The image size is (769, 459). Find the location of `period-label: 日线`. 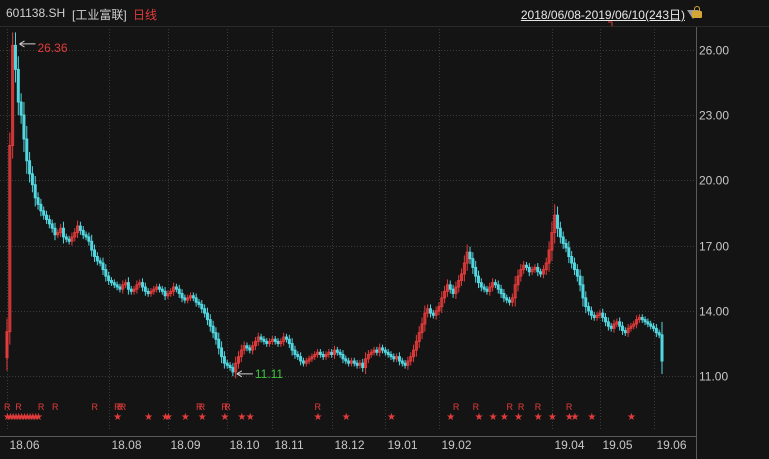

period-label: 日线 is located at coordinates (145, 15).